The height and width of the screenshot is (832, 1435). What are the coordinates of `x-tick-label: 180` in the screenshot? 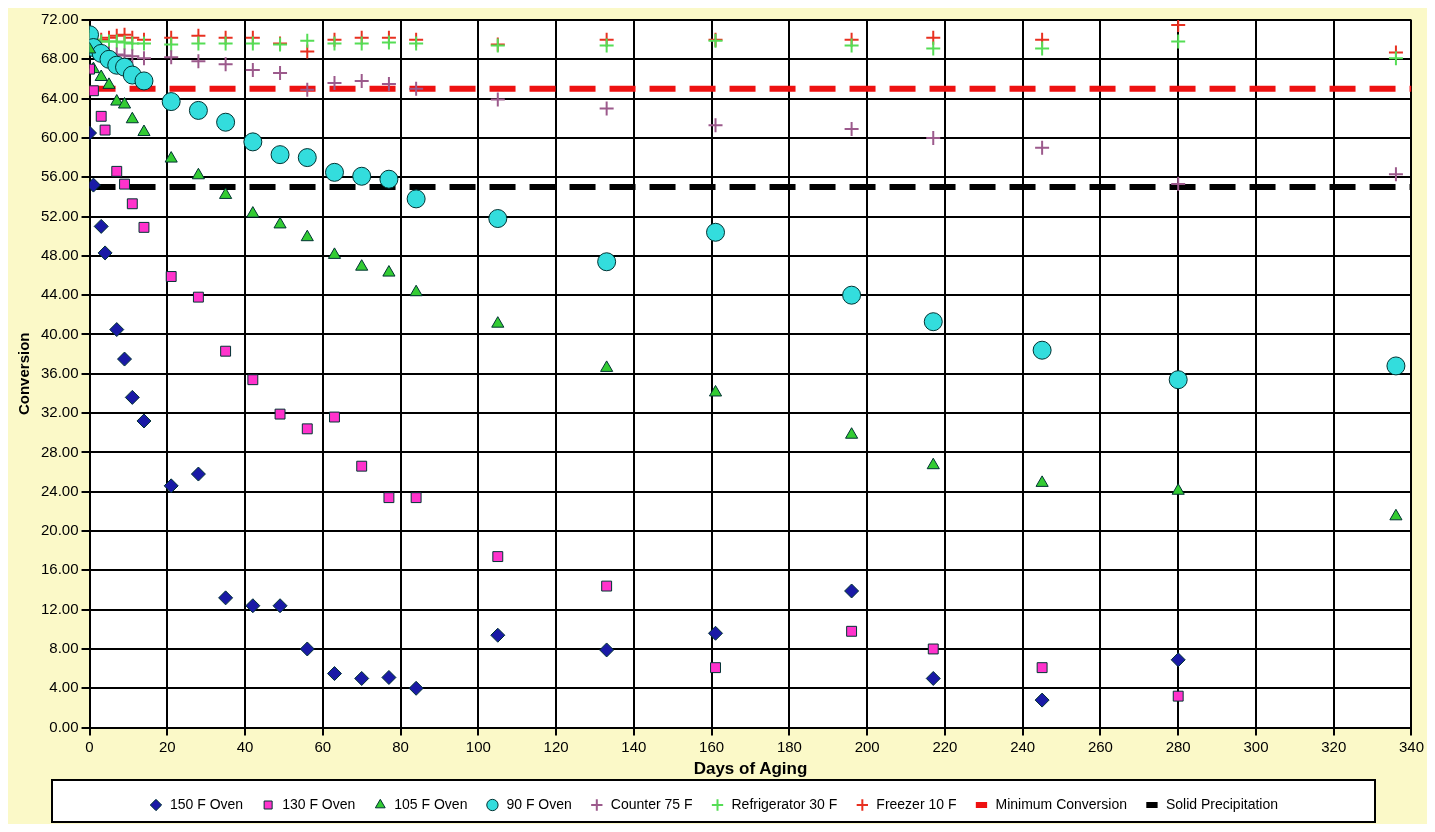 It's located at (789, 746).